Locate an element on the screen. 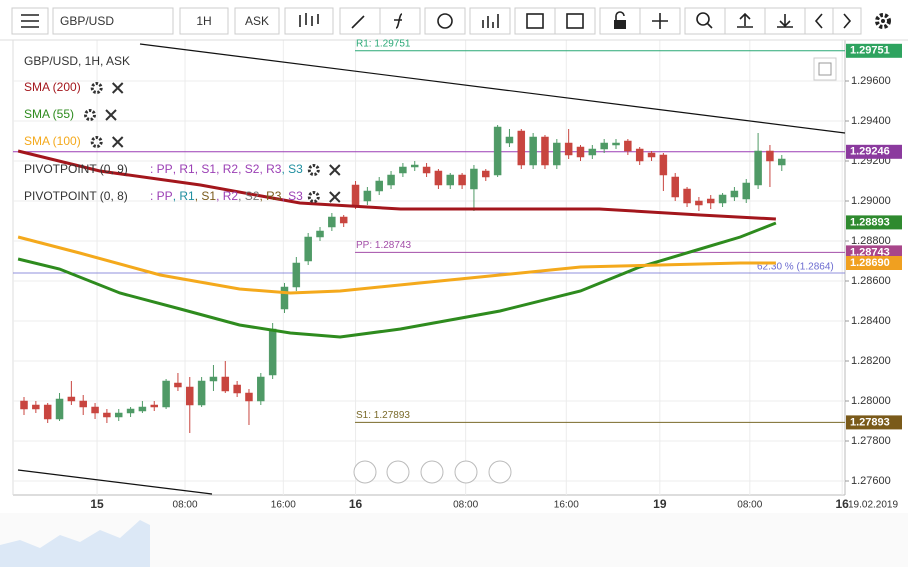 This screenshot has height=567, width=908. pivot-label: S1: 1.27893 is located at coordinates (383, 415).